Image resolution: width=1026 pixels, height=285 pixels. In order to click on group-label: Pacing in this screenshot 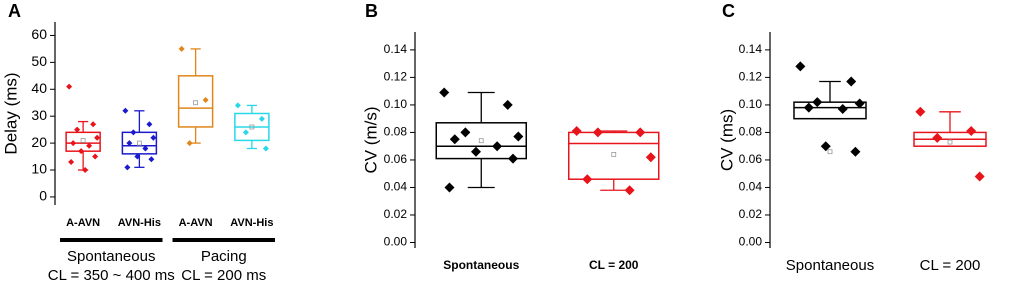, I will do `click(224, 256)`.